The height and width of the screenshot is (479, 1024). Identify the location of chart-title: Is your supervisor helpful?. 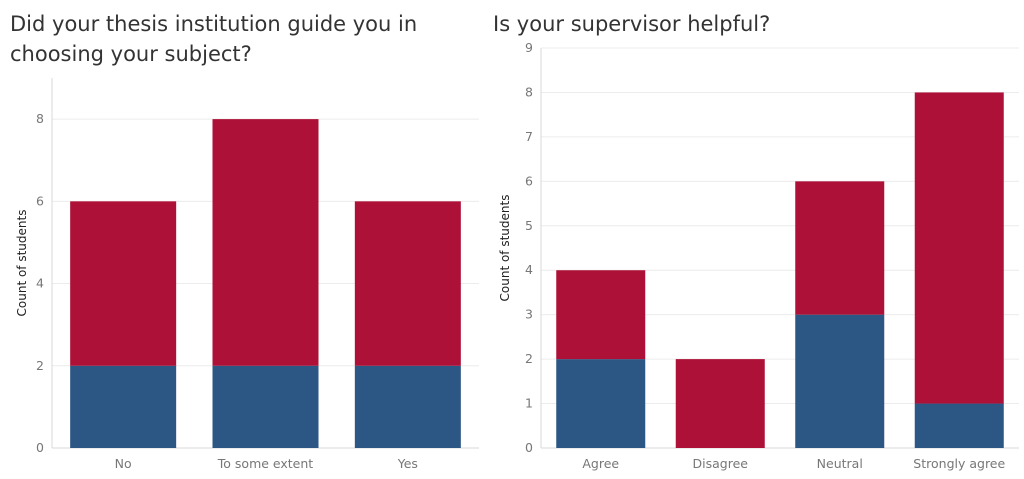
(632, 24).